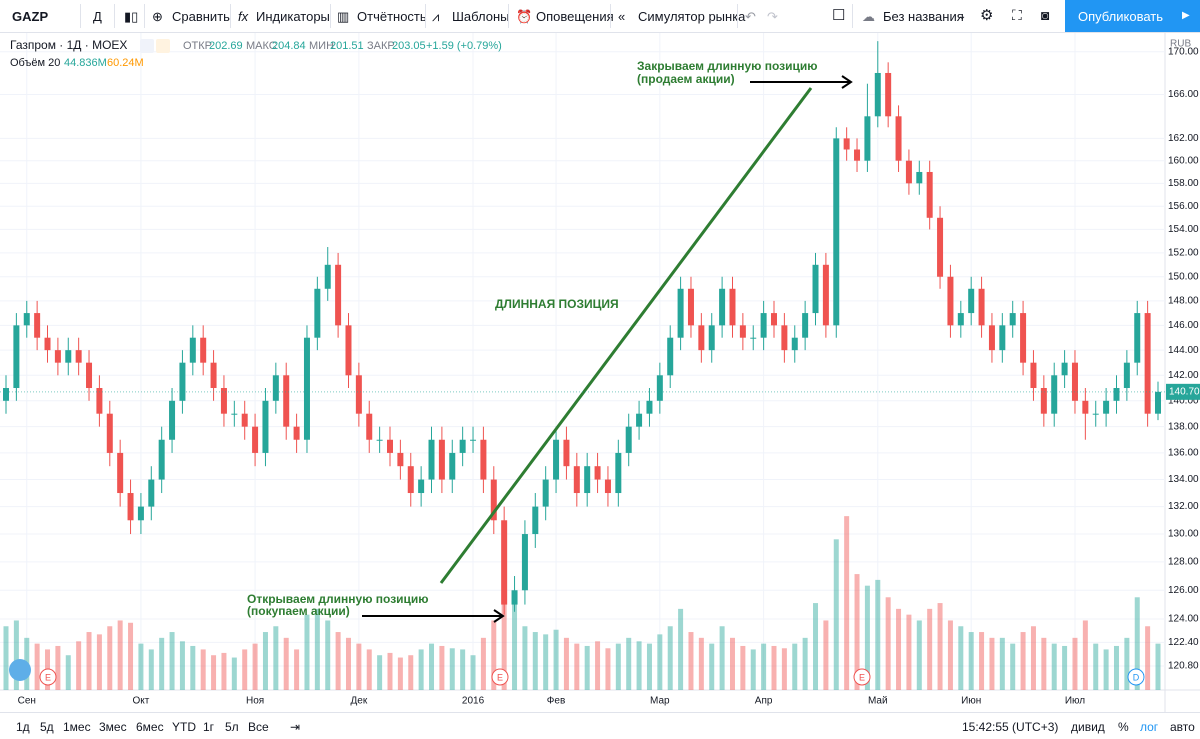  Describe the element at coordinates (113, 727) in the screenshot. I see `range: 3мес` at that location.